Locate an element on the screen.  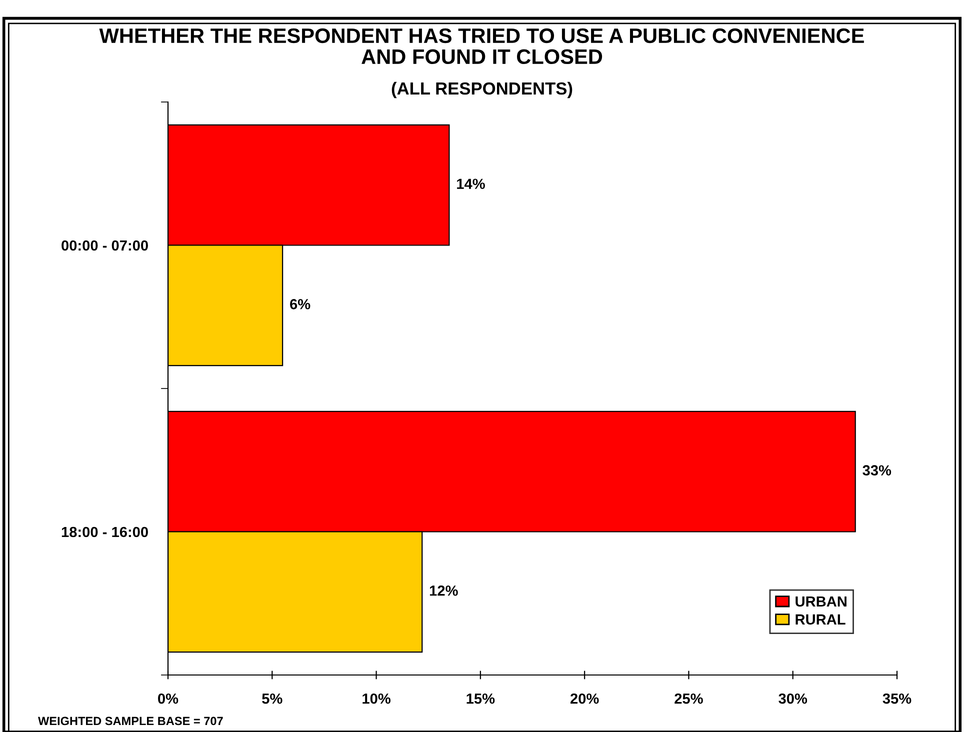
x-tick-label: 5% is located at coordinates (272, 698).